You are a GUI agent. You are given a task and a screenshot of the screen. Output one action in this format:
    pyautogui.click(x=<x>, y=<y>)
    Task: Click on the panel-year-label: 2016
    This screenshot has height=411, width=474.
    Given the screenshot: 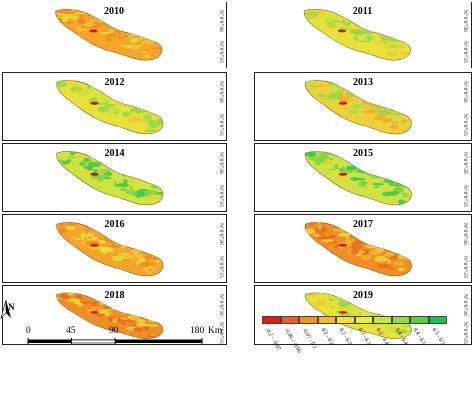 What is the action you would take?
    pyautogui.click(x=114, y=224)
    